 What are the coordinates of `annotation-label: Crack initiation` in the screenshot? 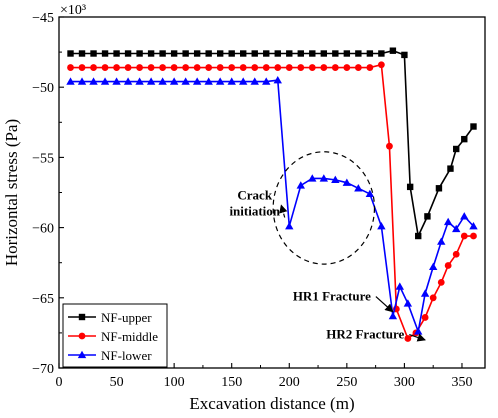 It's located at (254, 203).